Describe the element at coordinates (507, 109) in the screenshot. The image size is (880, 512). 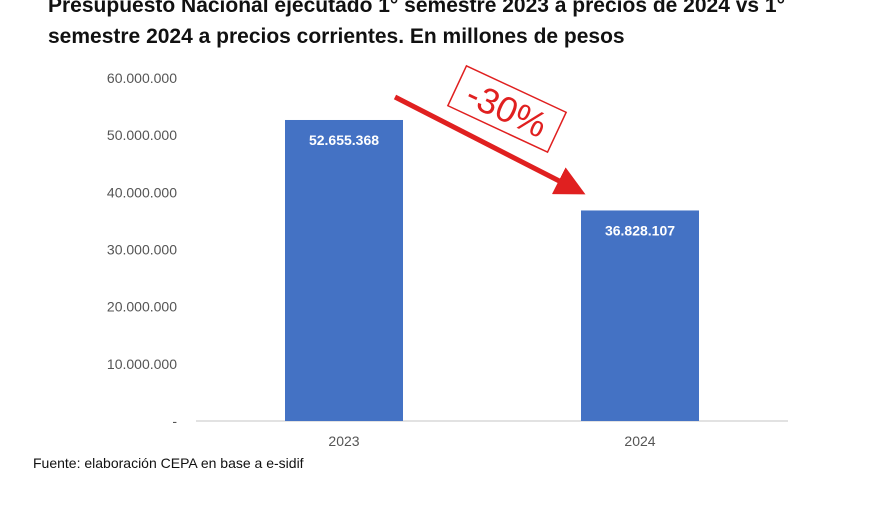
I see `percentage-box` at that location.